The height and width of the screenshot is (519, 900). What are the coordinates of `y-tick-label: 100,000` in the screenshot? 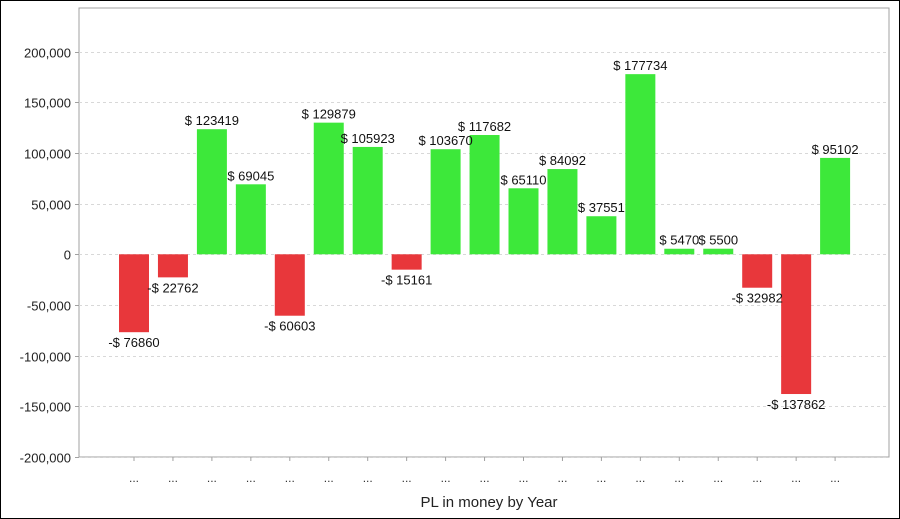 It's located at (47, 154).